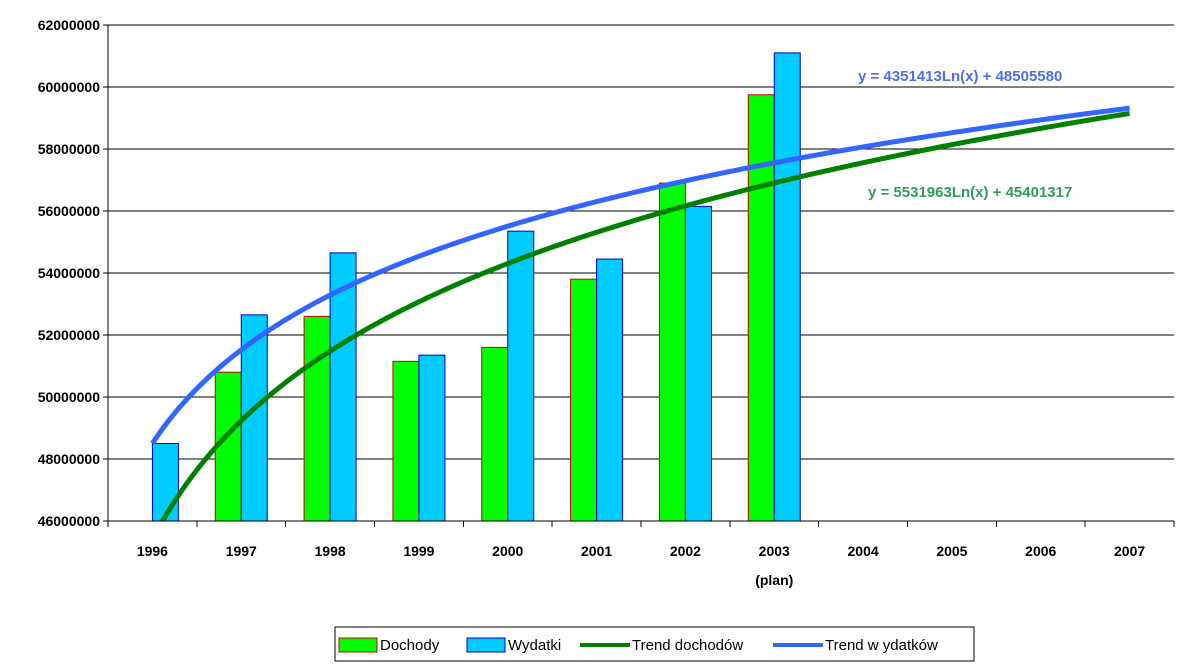  What do you see at coordinates (152, 551) in the screenshot?
I see `x-tick-label: 1996` at bounding box center [152, 551].